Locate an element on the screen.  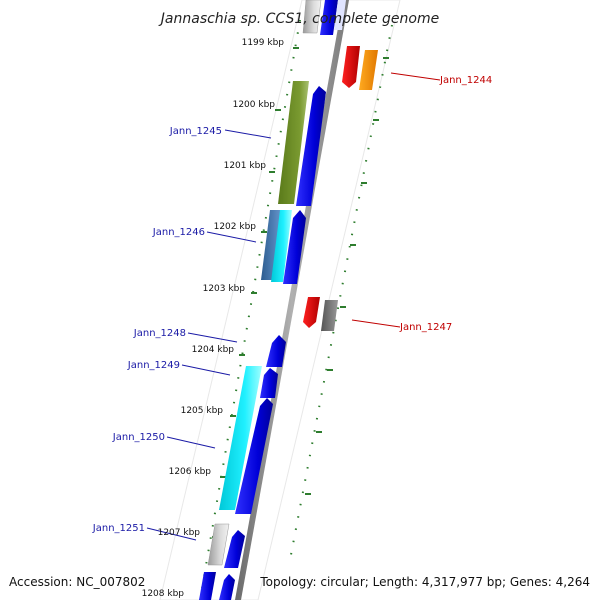
kbp-label: 1201 kbp is located at coordinates (245, 166).